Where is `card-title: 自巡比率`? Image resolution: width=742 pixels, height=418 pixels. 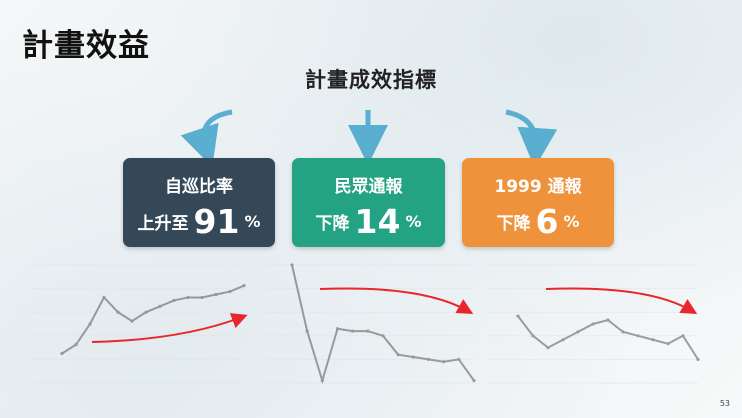 card-title: 自巡比率 is located at coordinates (199, 187).